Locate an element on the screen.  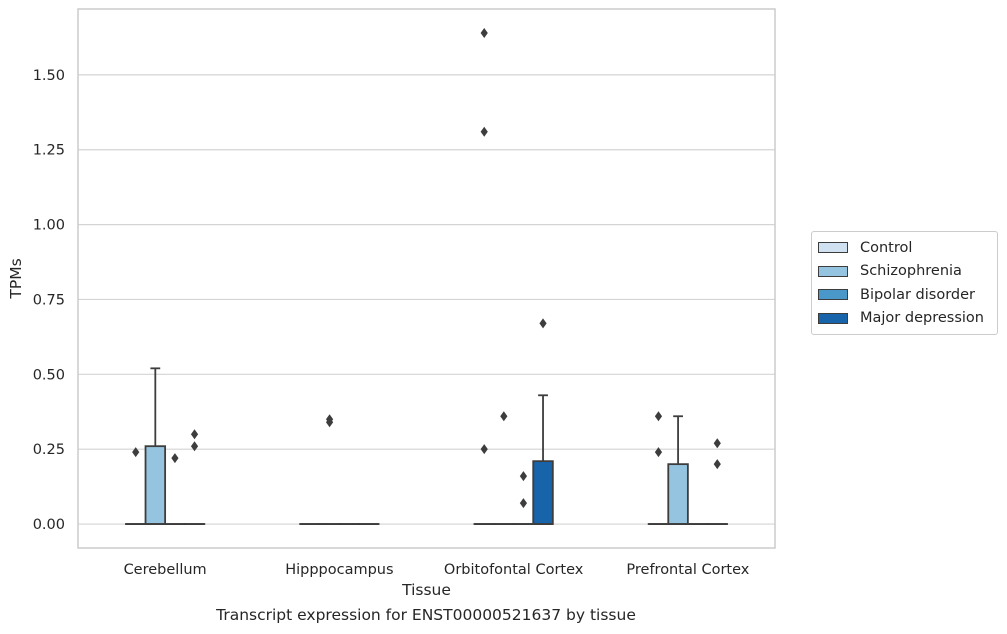
legend-item: Schizophrenia is located at coordinates (904, 272).